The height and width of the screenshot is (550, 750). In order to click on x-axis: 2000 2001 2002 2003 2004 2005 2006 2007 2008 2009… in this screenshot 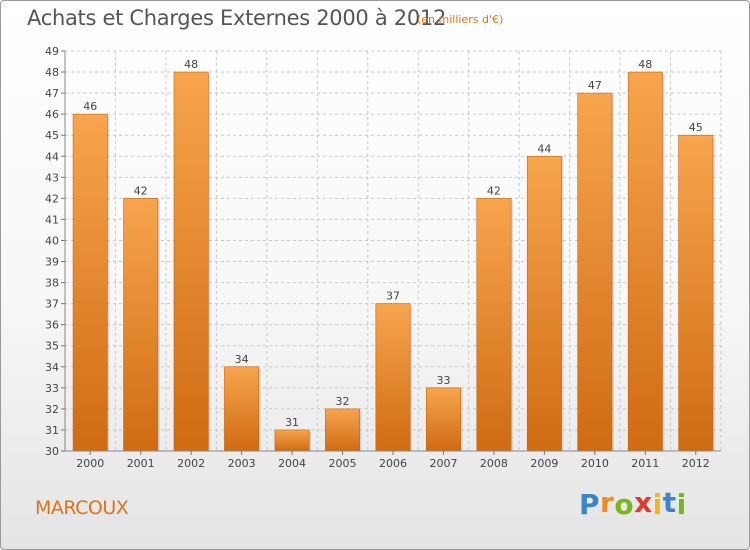, I will do `click(393, 460)`.